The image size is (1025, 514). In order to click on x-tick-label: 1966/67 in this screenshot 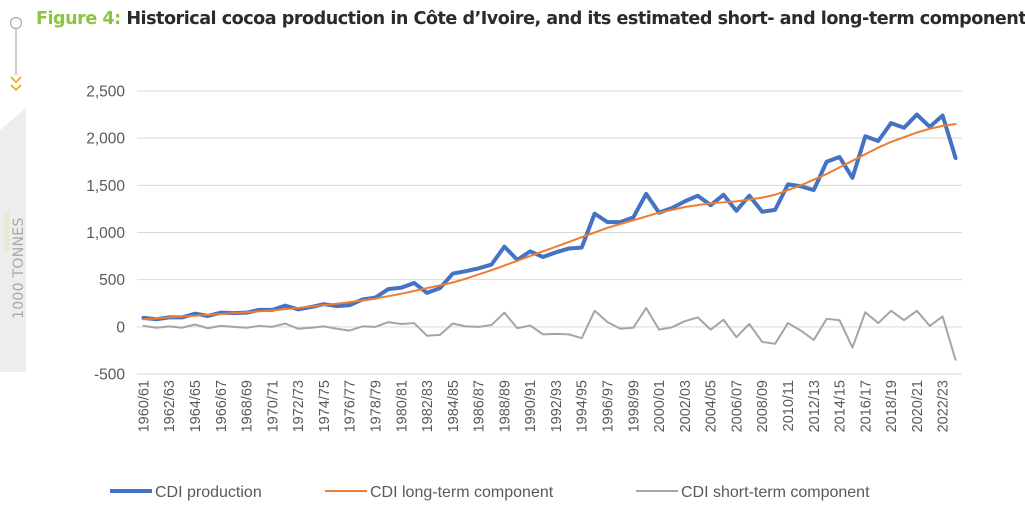, I will do `click(222, 406)`.